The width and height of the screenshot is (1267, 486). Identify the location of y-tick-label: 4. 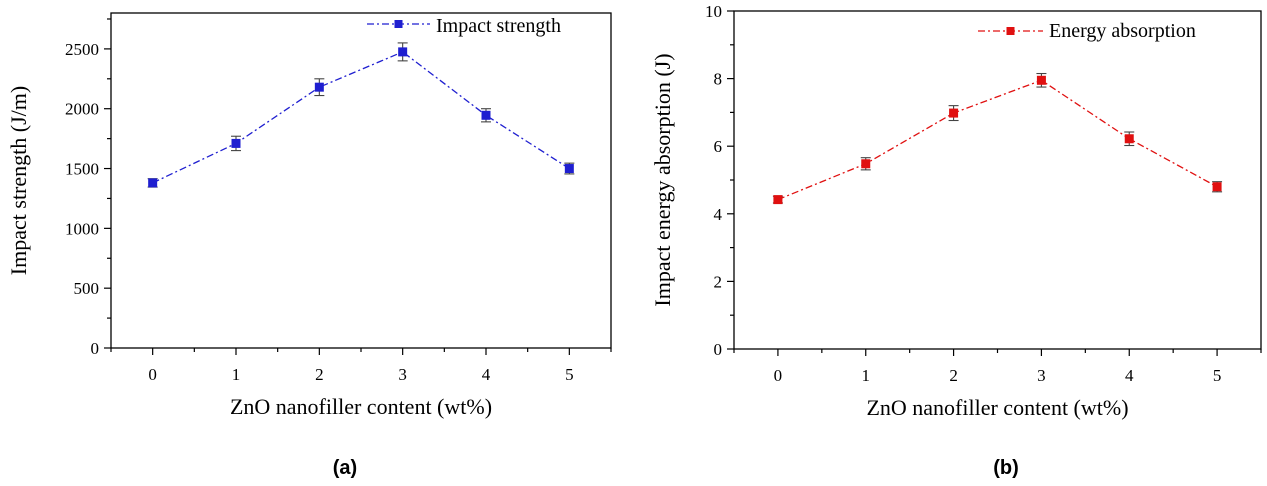
(718, 214).